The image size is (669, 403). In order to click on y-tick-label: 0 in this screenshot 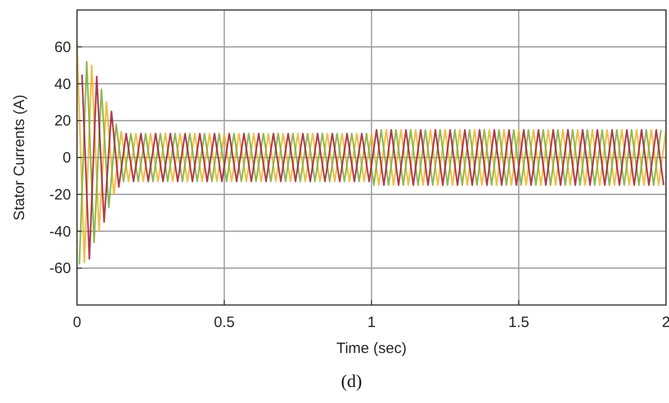, I will do `click(66, 158)`.